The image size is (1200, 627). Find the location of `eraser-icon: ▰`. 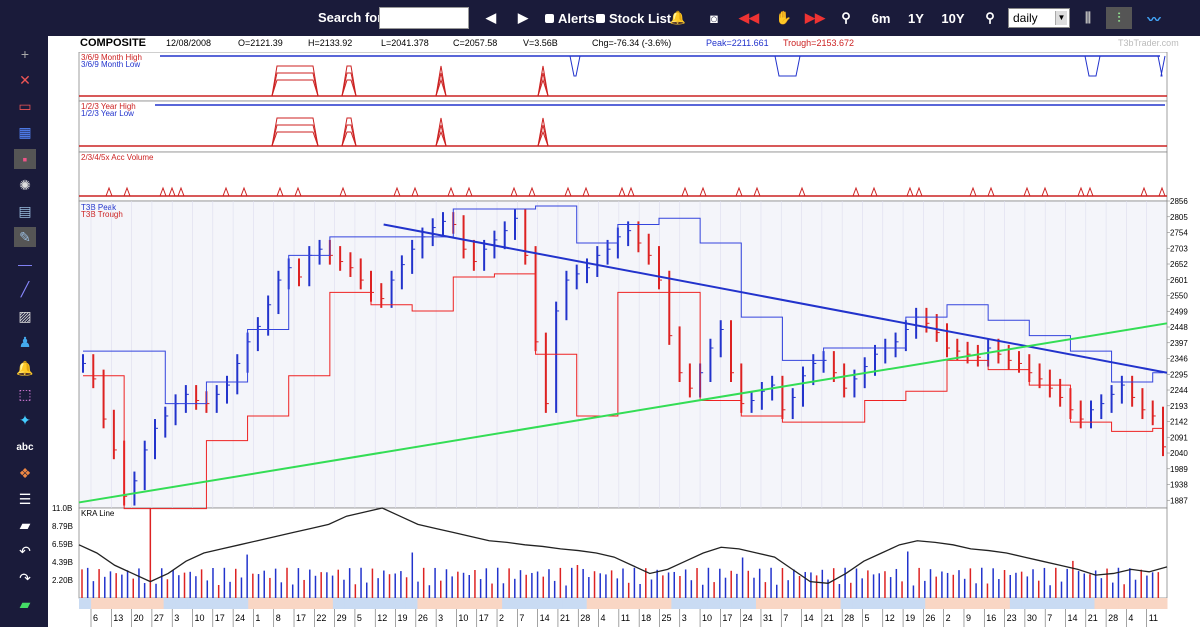

eraser-icon: ▰ is located at coordinates (25, 603).